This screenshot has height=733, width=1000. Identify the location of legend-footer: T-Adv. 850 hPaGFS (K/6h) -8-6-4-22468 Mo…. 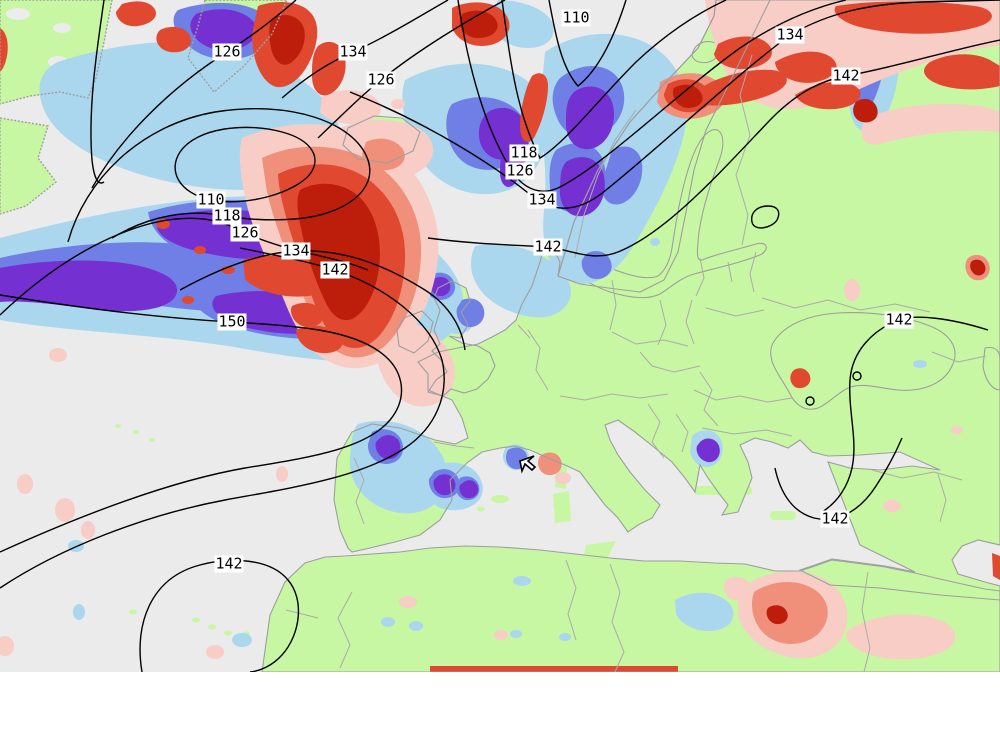
(500, 702).